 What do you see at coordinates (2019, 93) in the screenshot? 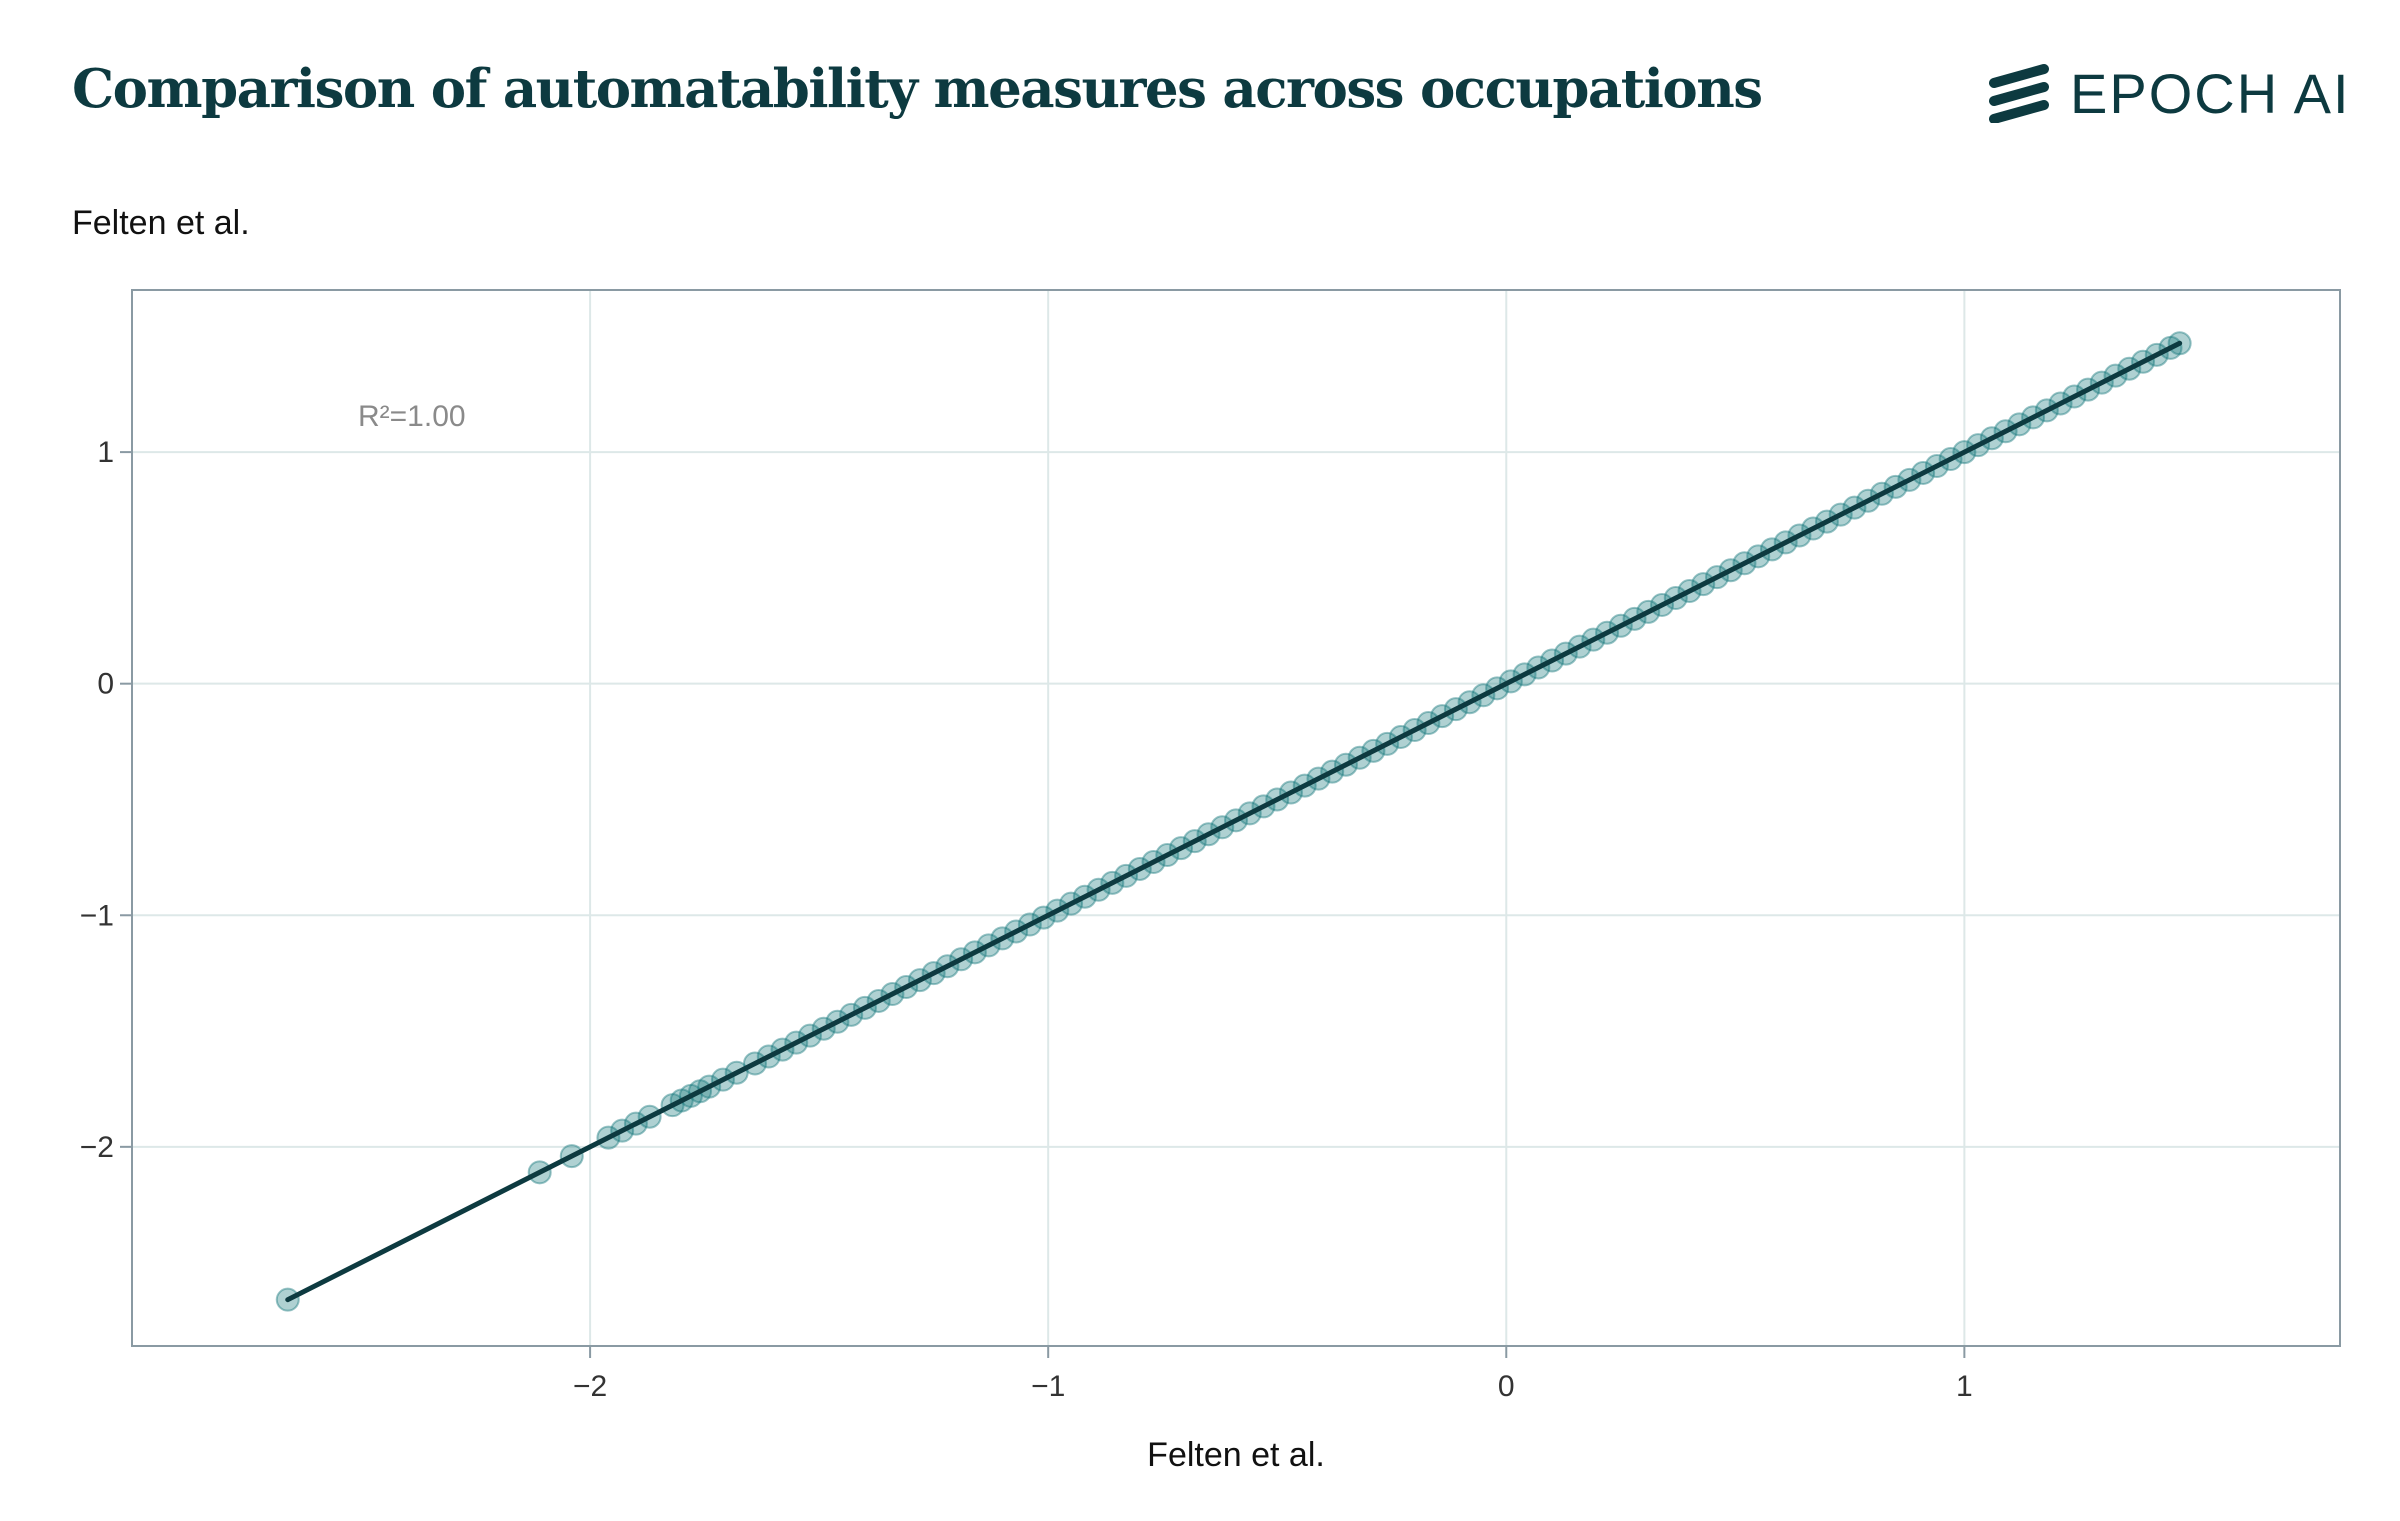
I see `epoch-logo-icon` at bounding box center [2019, 93].